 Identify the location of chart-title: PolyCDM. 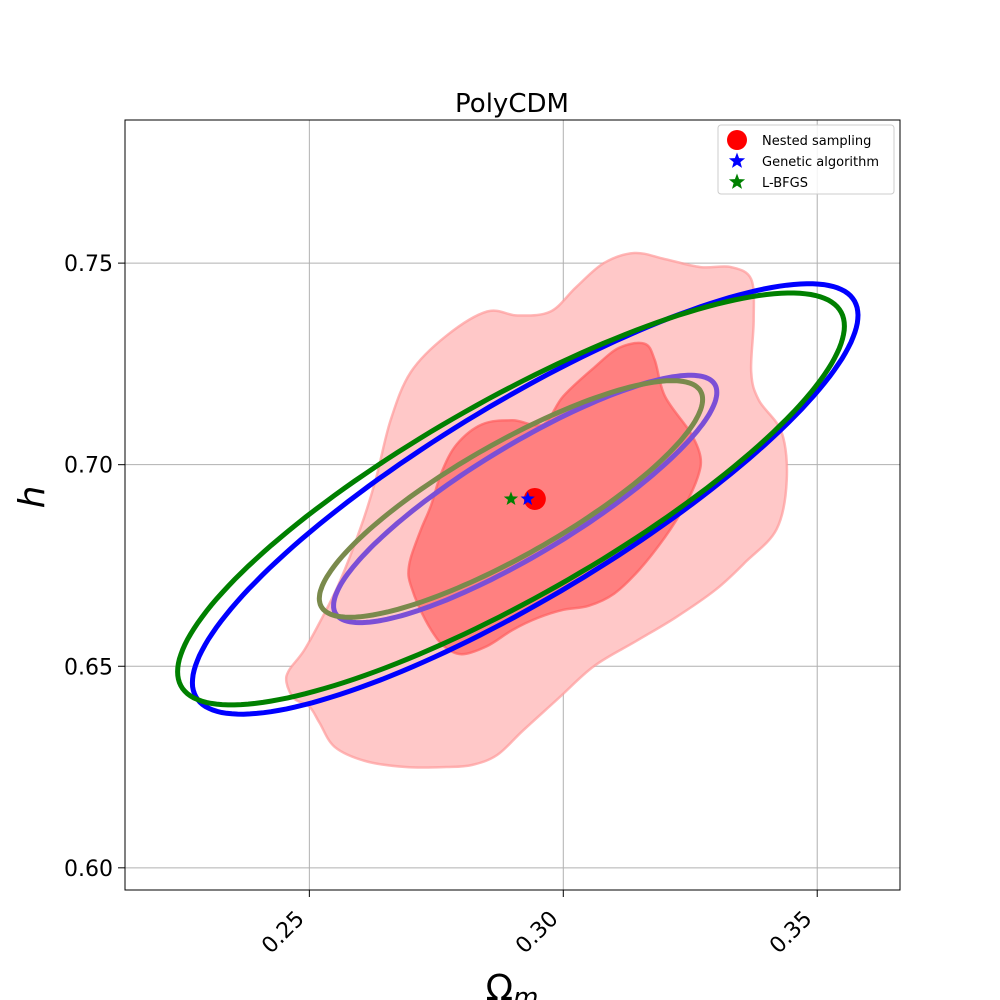
(512, 104).